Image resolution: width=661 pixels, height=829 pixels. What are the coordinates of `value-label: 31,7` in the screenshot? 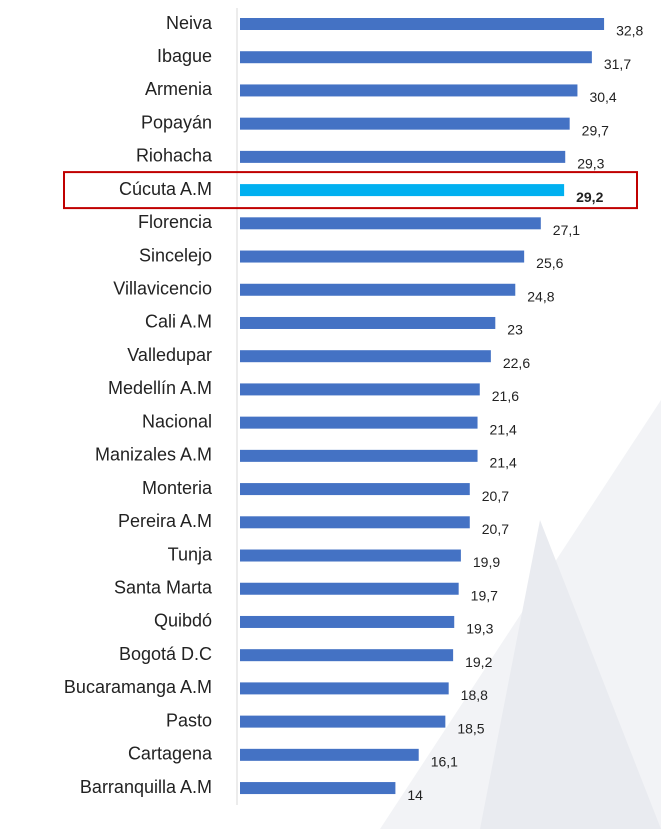 It's located at (617, 64).